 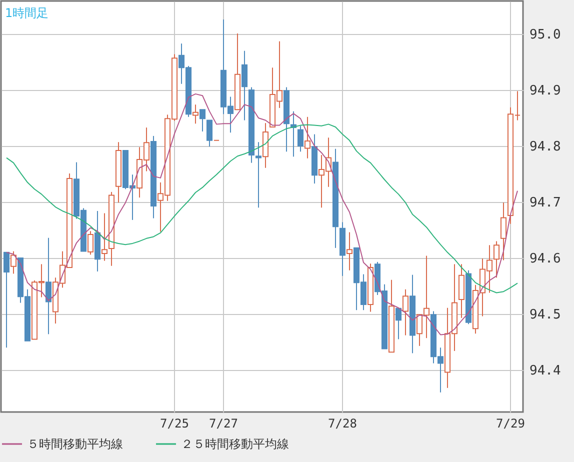 What do you see at coordinates (342, 423) in the screenshot?
I see `x-tick-label: 7/28` at bounding box center [342, 423].